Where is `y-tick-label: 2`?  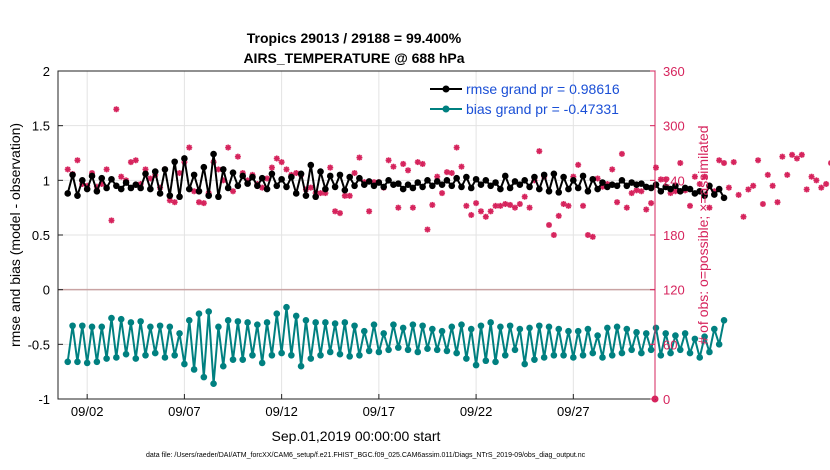
y-tick-label: 2 is located at coordinates (46, 71).